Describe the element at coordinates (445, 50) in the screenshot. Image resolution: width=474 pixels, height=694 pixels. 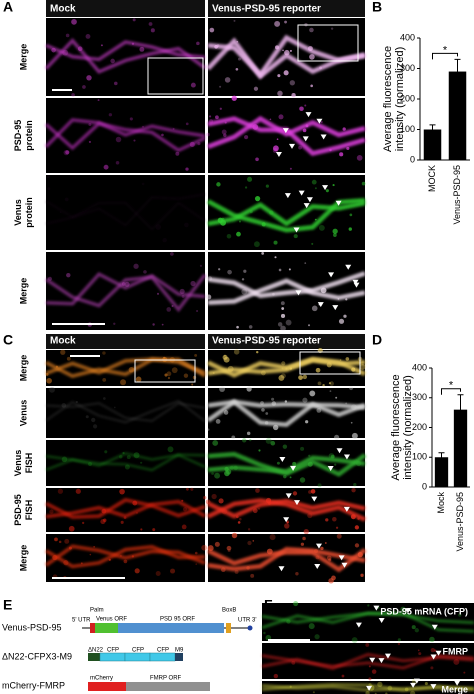
I see `significance: *` at that location.